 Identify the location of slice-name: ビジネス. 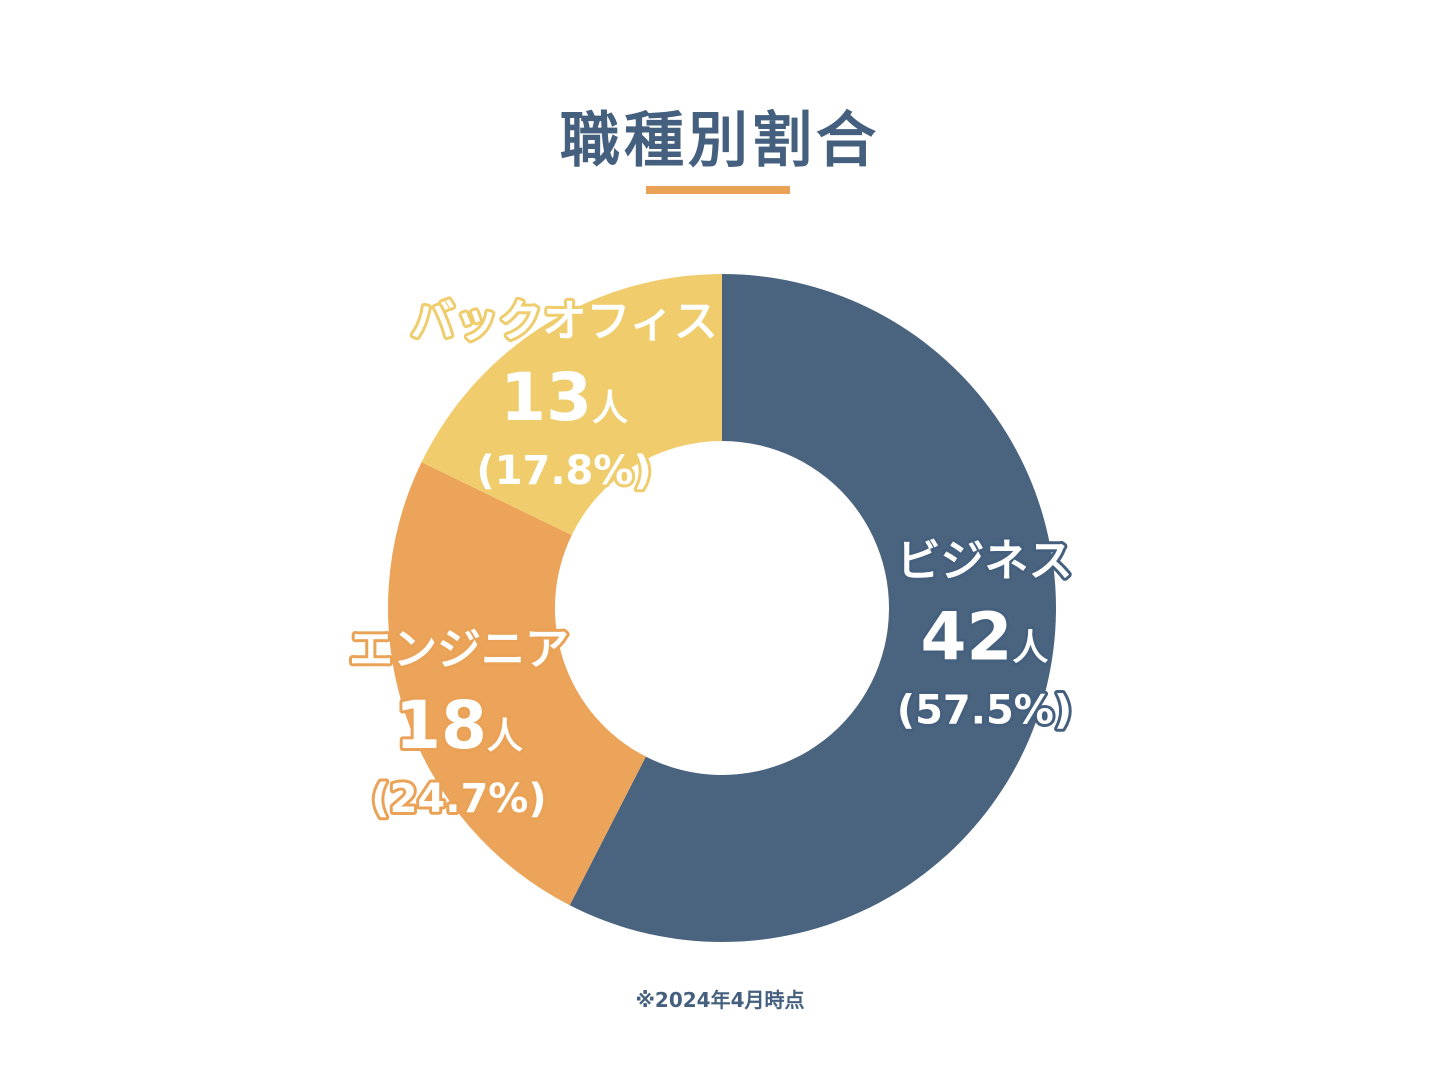
(984, 560).